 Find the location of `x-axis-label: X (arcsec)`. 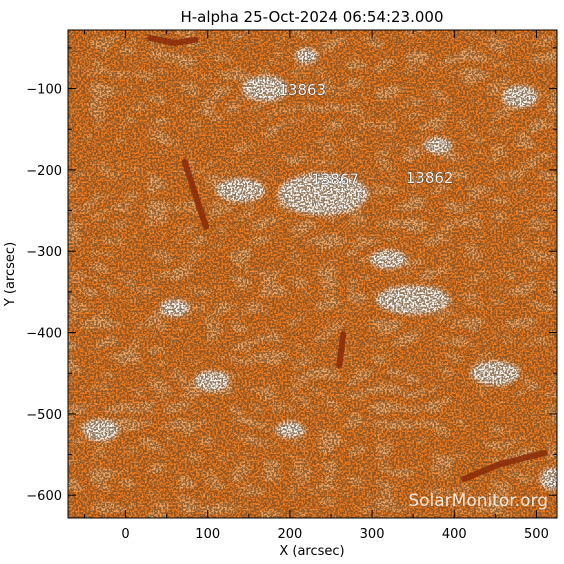

x-axis-label: X (arcsec) is located at coordinates (311, 551).